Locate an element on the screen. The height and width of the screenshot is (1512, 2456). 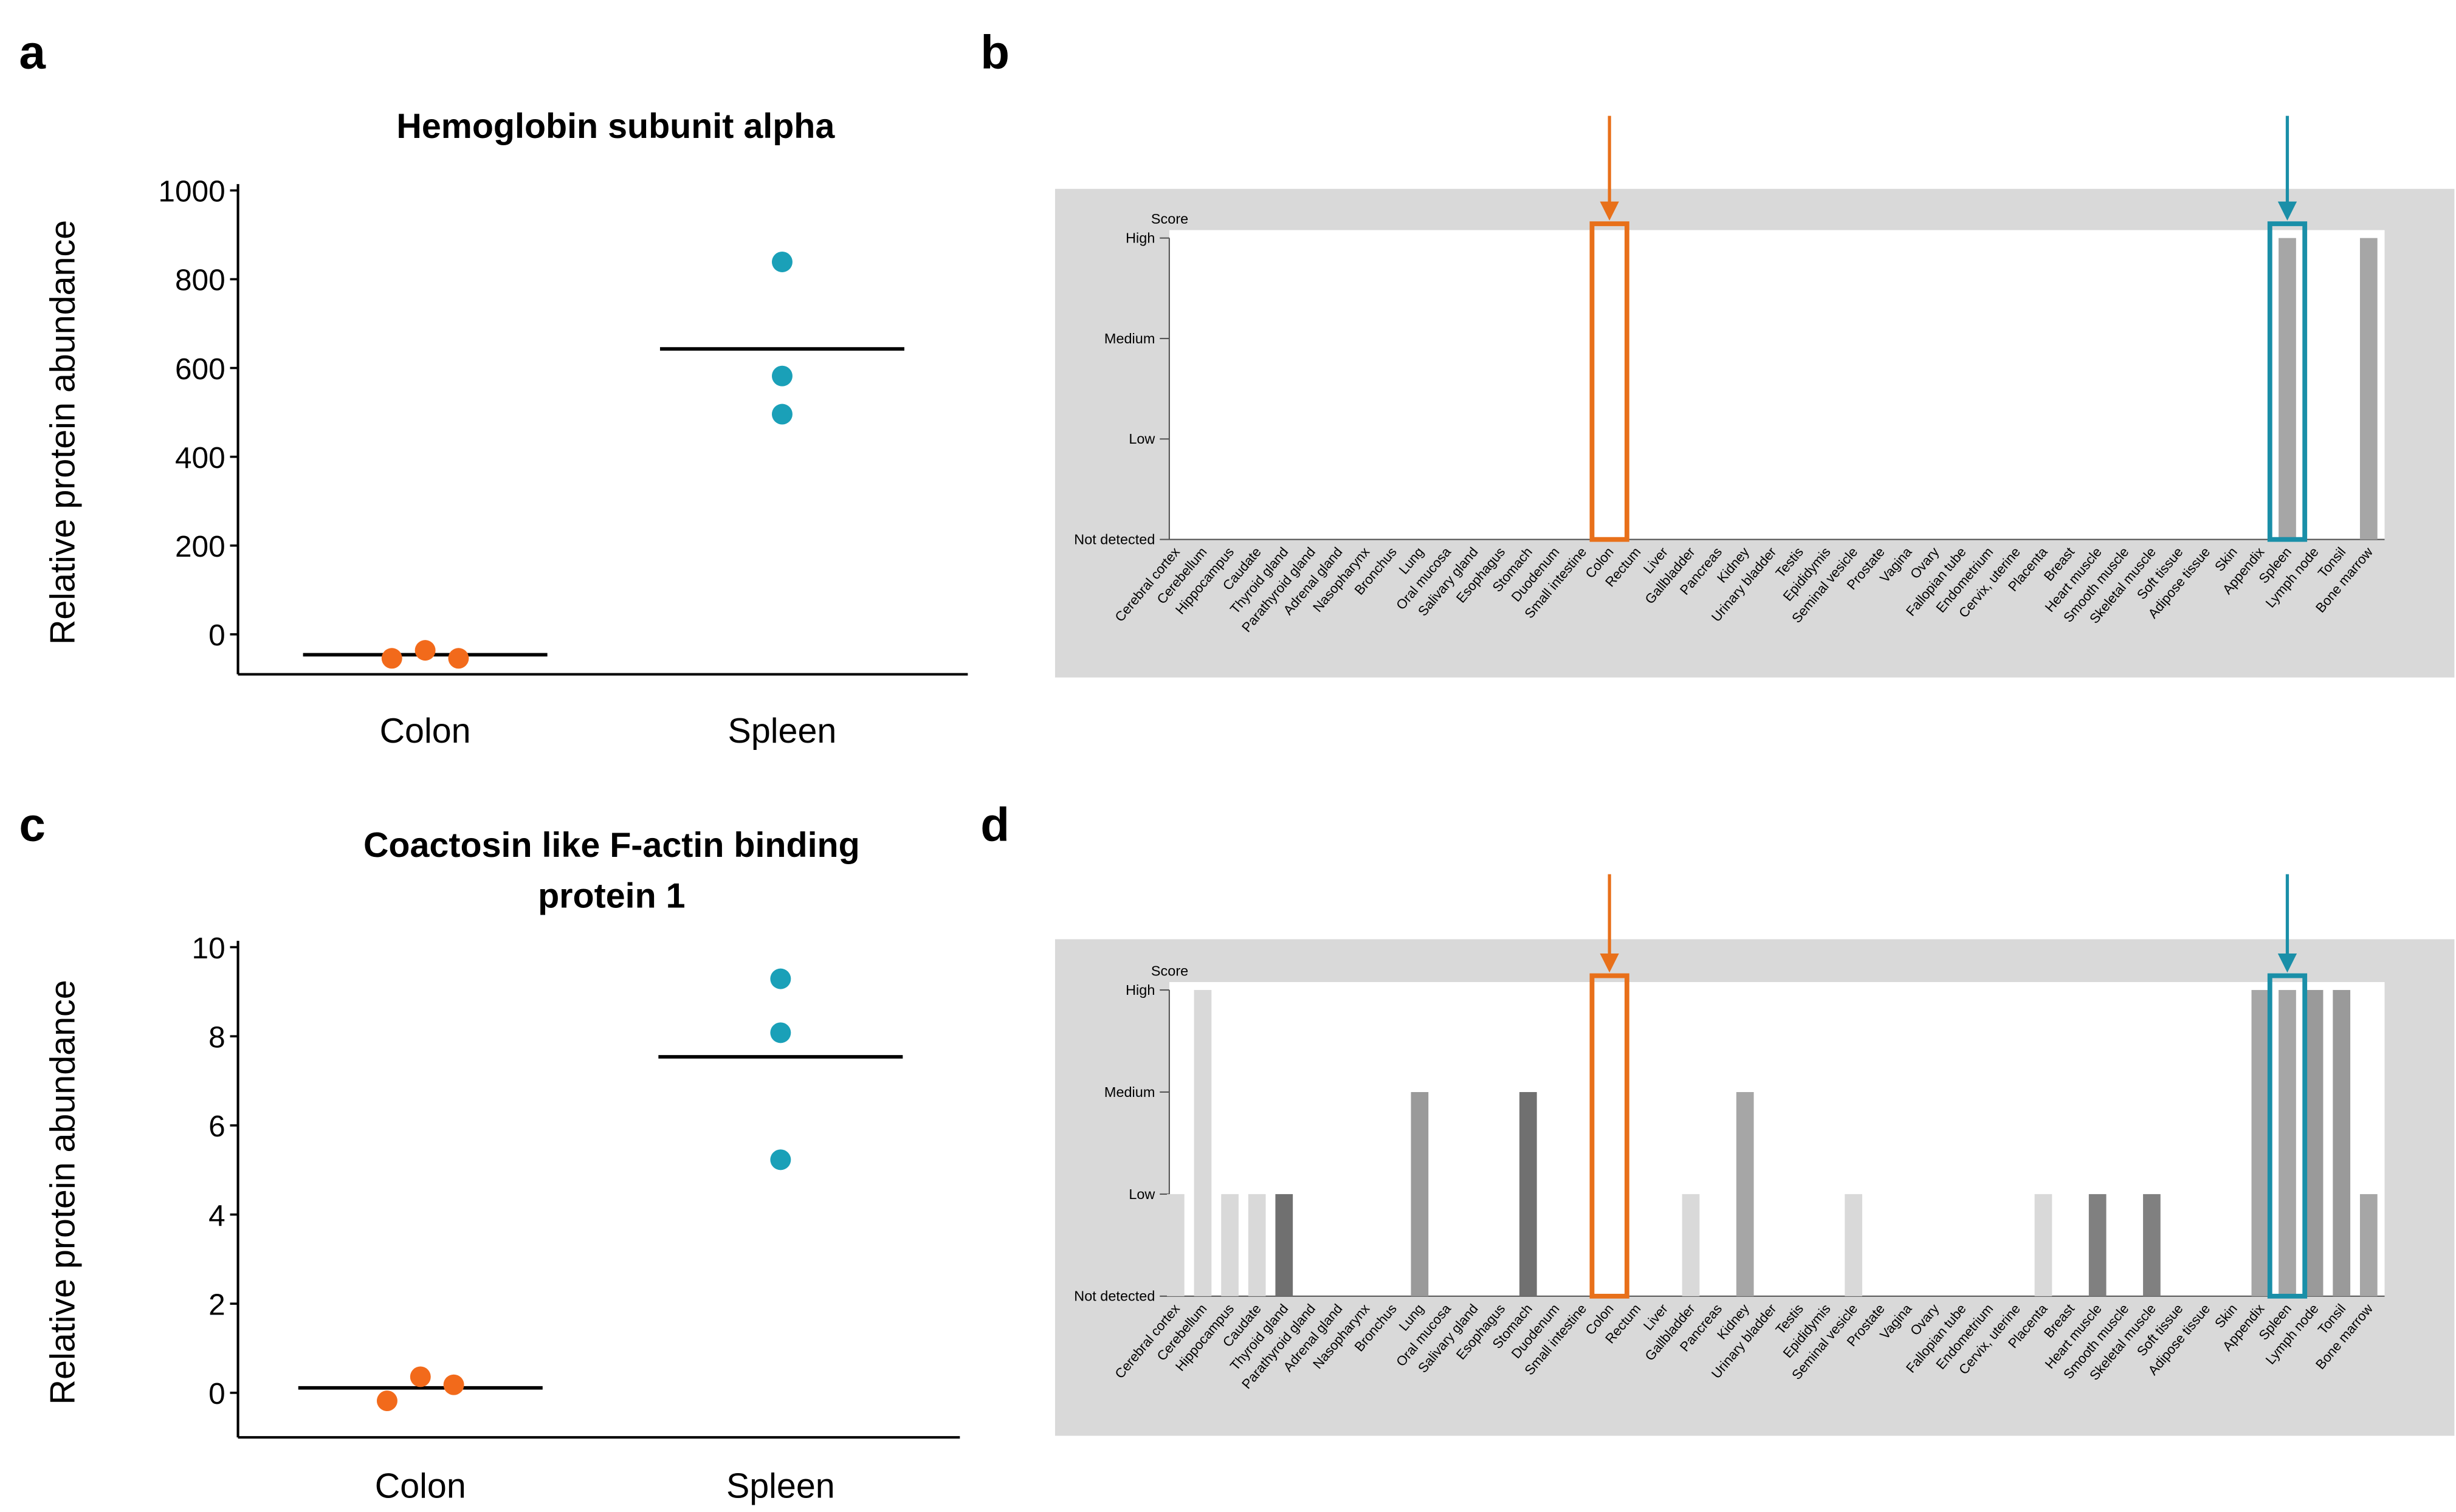
y-tick-label: 800 is located at coordinates (200, 280).